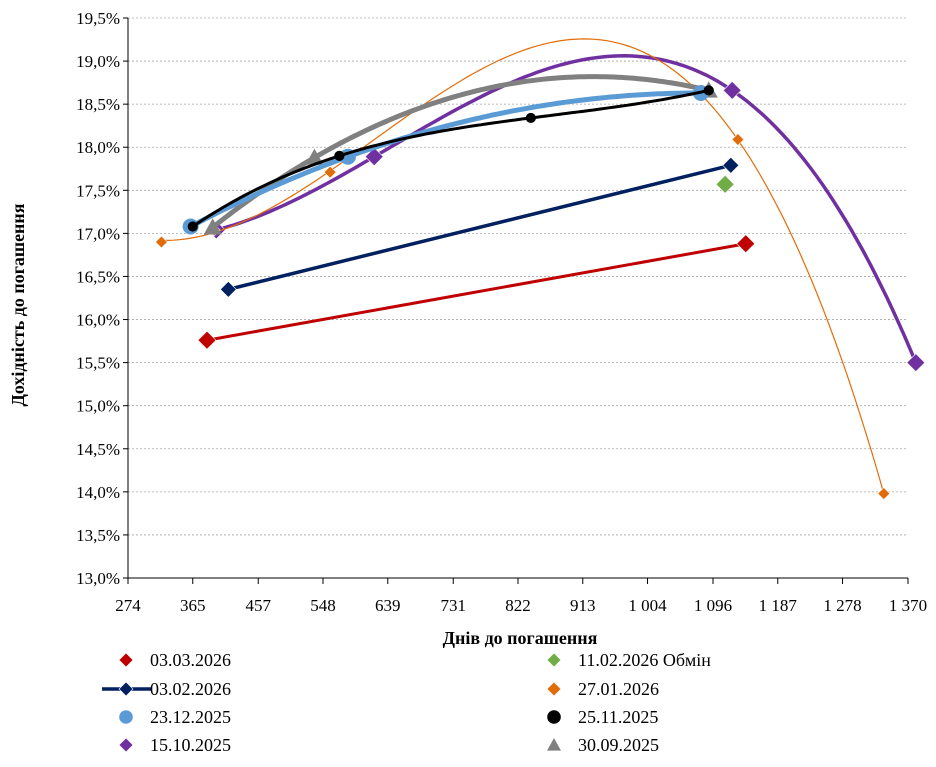  Describe the element at coordinates (842, 605) in the screenshot. I see `x-tick-label: 1 278` at that location.